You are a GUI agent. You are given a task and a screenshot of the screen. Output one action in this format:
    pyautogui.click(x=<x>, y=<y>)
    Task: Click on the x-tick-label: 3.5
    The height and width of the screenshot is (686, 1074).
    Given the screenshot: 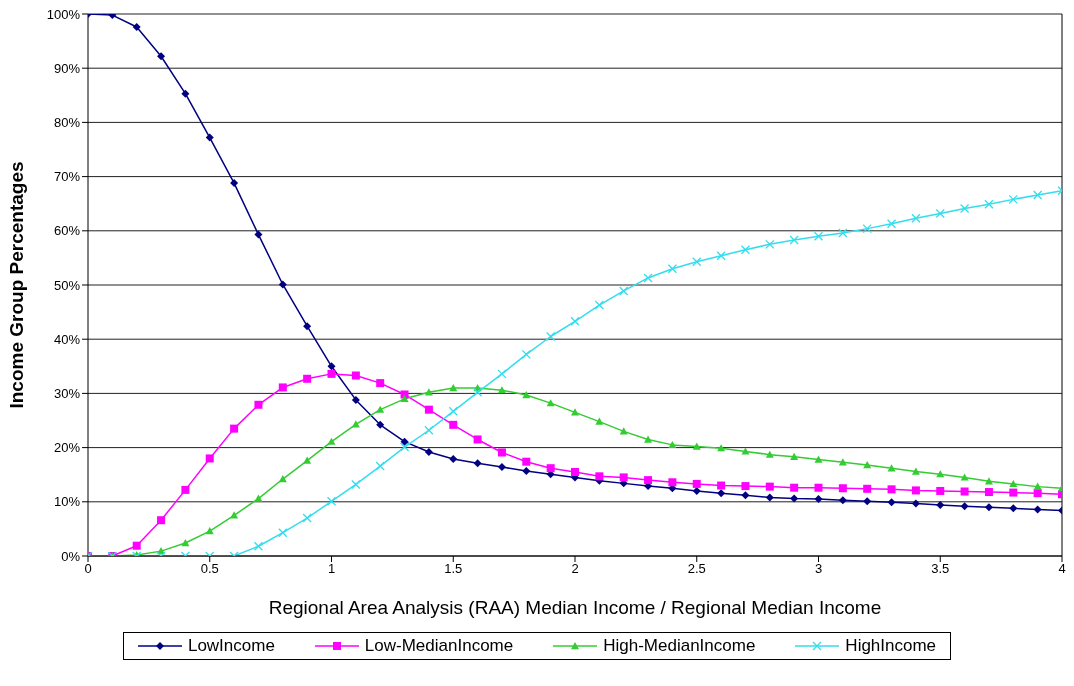 What is the action you would take?
    pyautogui.click(x=940, y=569)
    